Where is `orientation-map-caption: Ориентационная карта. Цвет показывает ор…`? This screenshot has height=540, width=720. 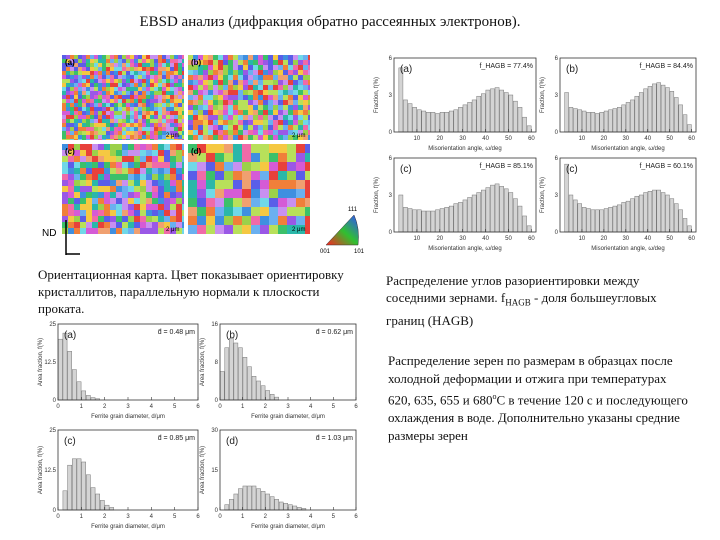 orientation-map-caption: Ориентационная карта. Цвет показывает ор… is located at coordinates (191, 291).